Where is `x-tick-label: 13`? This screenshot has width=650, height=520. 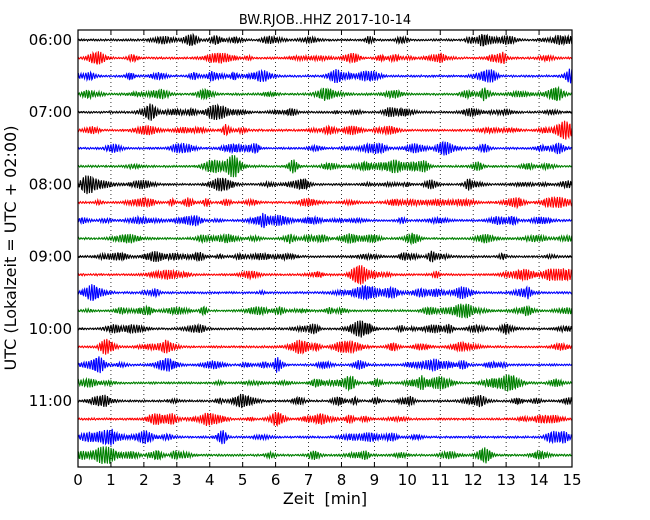
x-tick-label: 13 is located at coordinates (506, 480).